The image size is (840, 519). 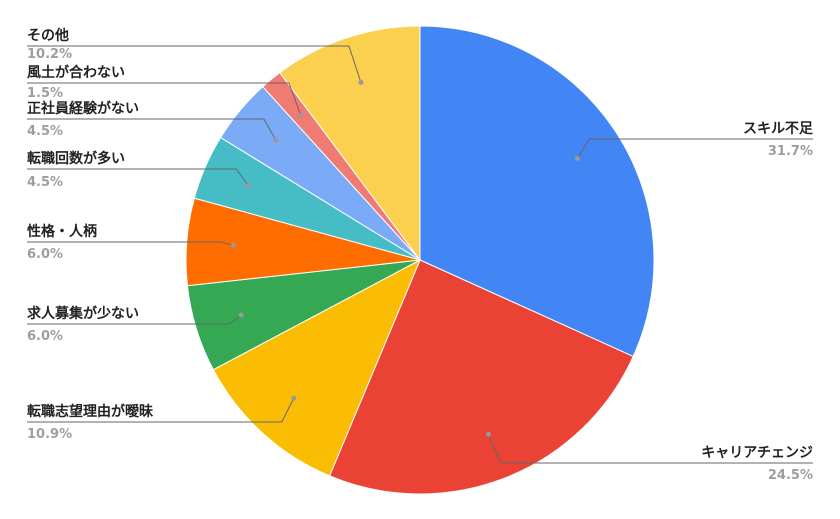 What do you see at coordinates (790, 475) in the screenshot?
I see `slice-percent-1: 24.5%` at bounding box center [790, 475].